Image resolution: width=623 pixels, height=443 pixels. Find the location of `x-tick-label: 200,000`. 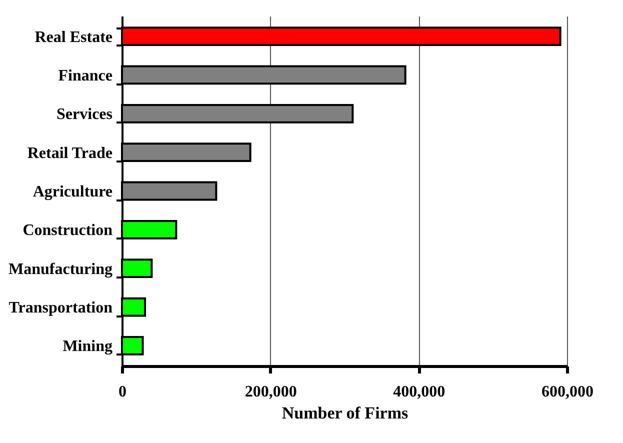

x-tick-label: 200,000 is located at coordinates (270, 392).